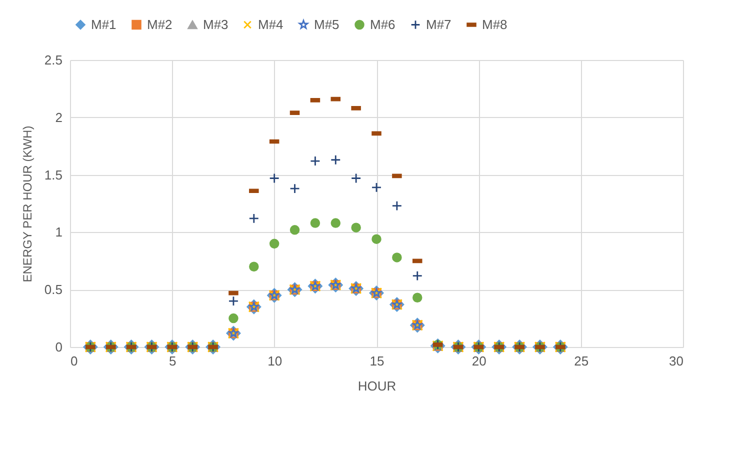 This screenshot has height=452, width=745. Describe the element at coordinates (58, 347) in the screenshot. I see `y-tick-label: 0` at that location.